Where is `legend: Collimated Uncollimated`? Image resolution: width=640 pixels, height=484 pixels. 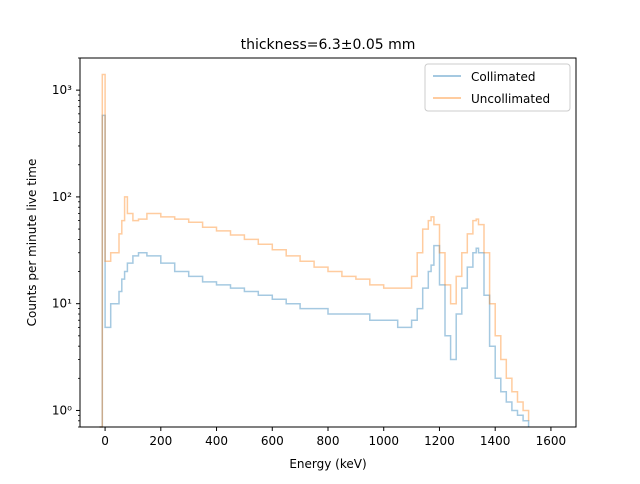 legend: Collimated Uncollimated is located at coordinates (497, 87).